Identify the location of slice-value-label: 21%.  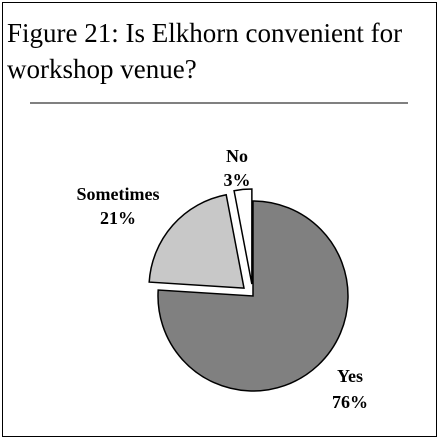
(118, 218).